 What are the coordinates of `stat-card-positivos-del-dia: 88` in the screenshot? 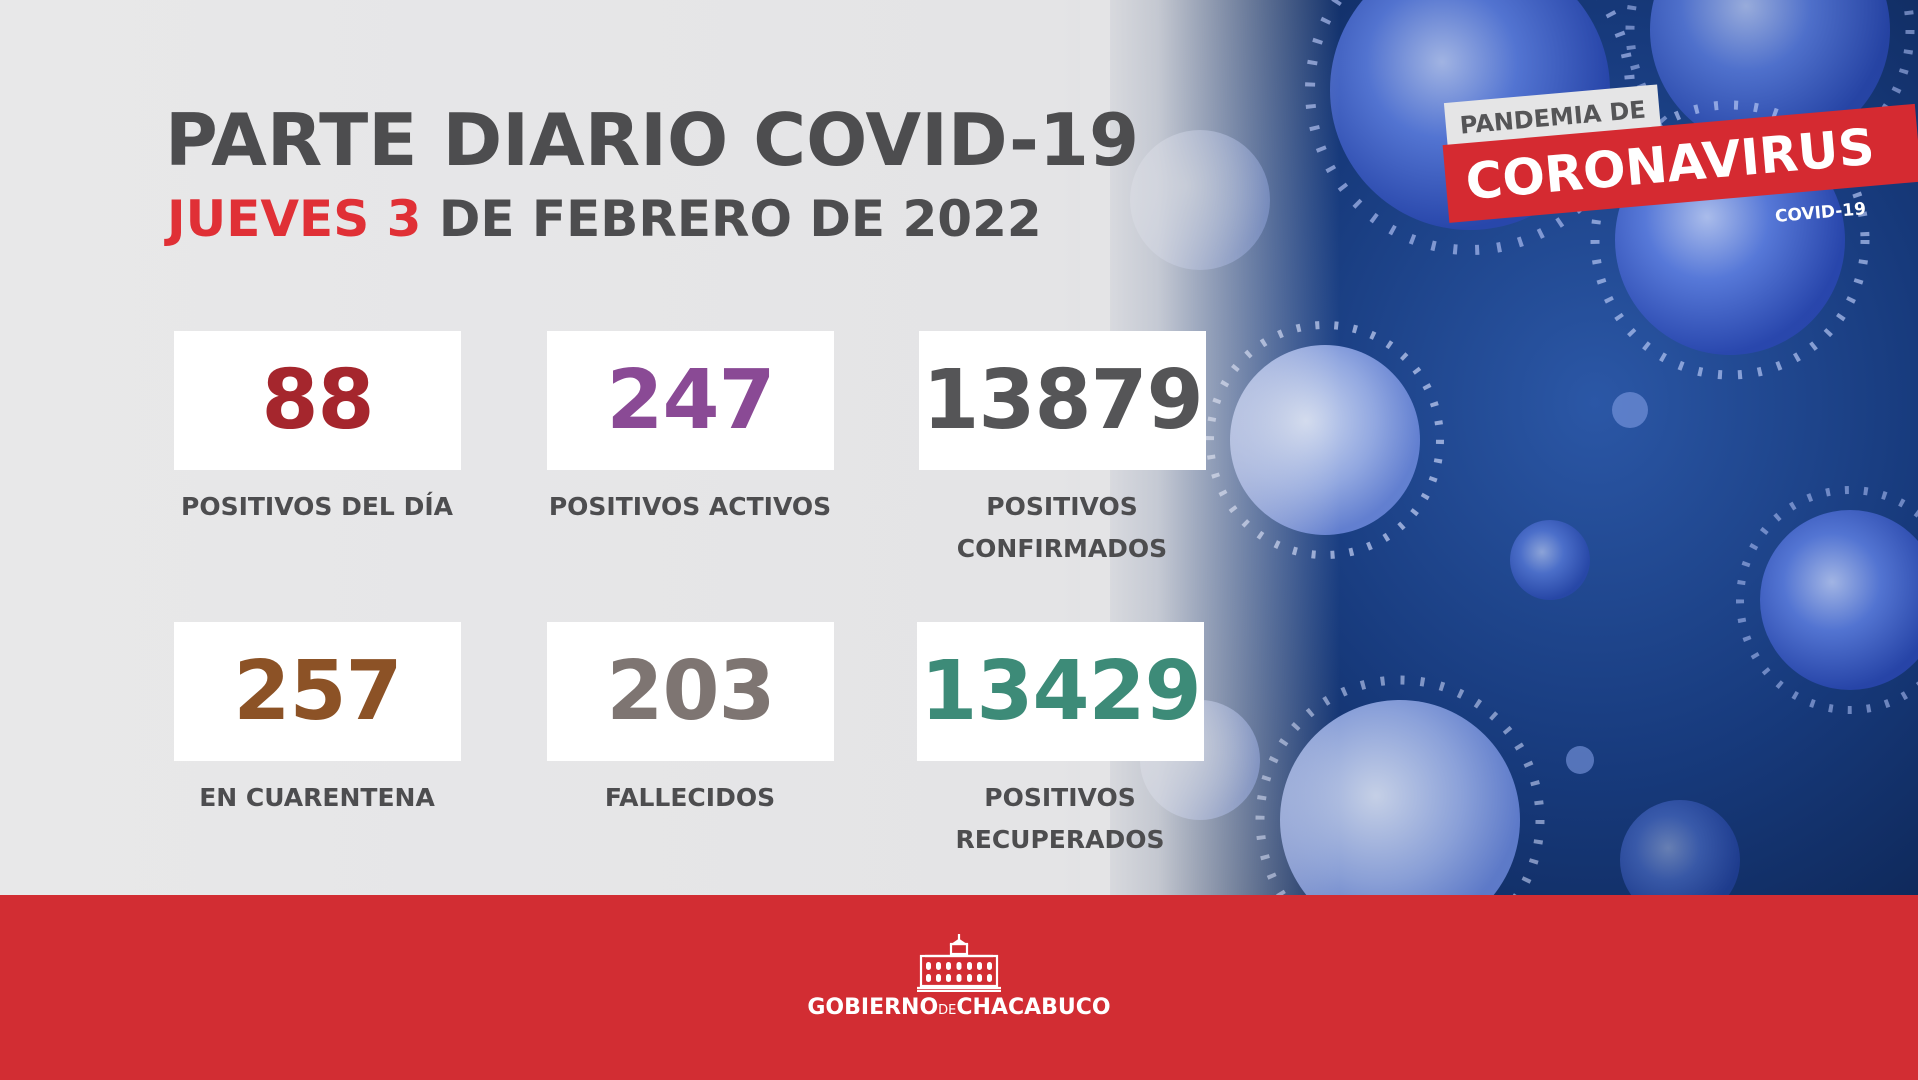 It's located at (317, 400).